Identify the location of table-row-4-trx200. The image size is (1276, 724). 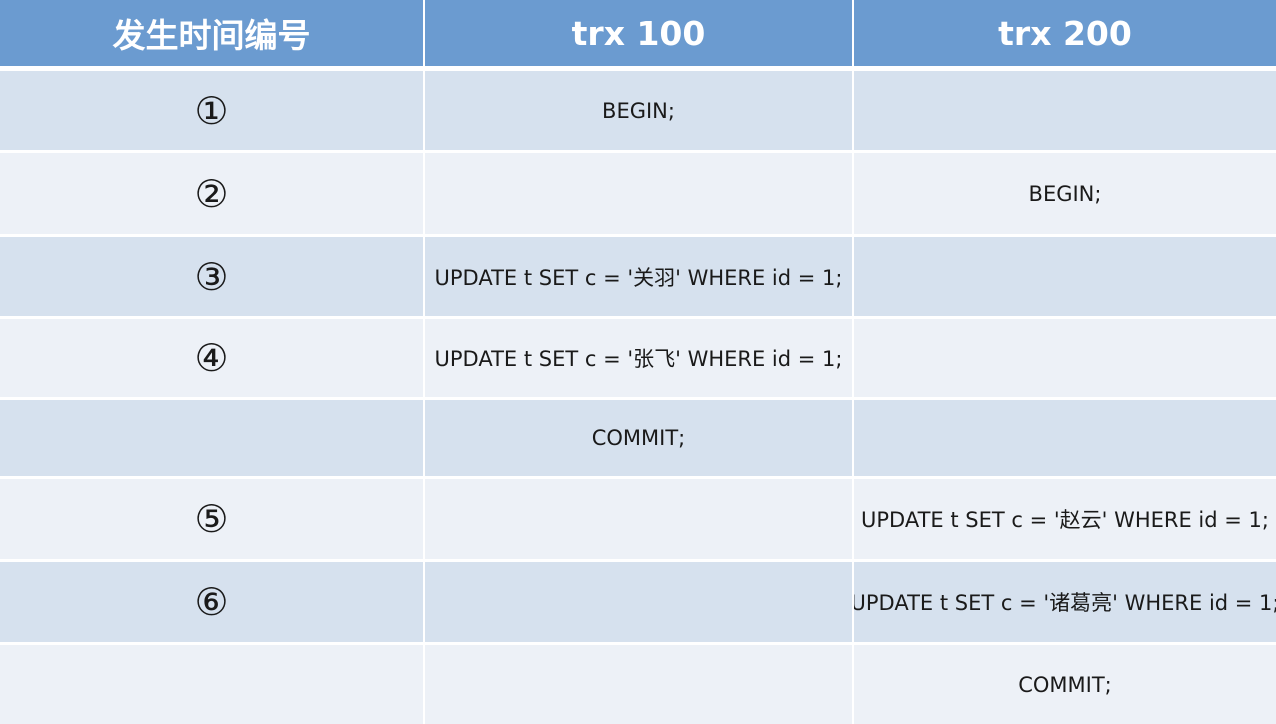
(1065, 358).